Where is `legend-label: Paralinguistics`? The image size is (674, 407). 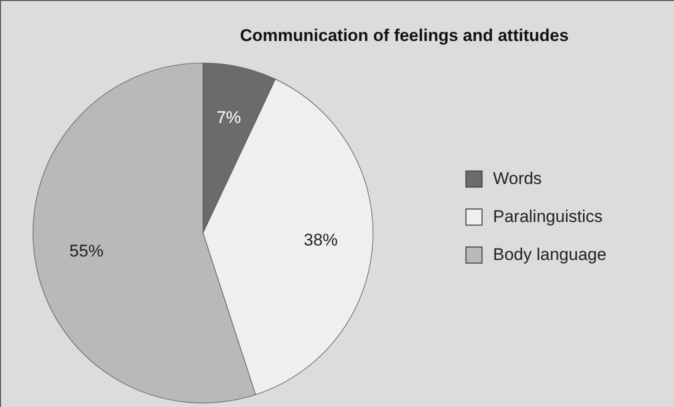 legend-label: Paralinguistics is located at coordinates (548, 216).